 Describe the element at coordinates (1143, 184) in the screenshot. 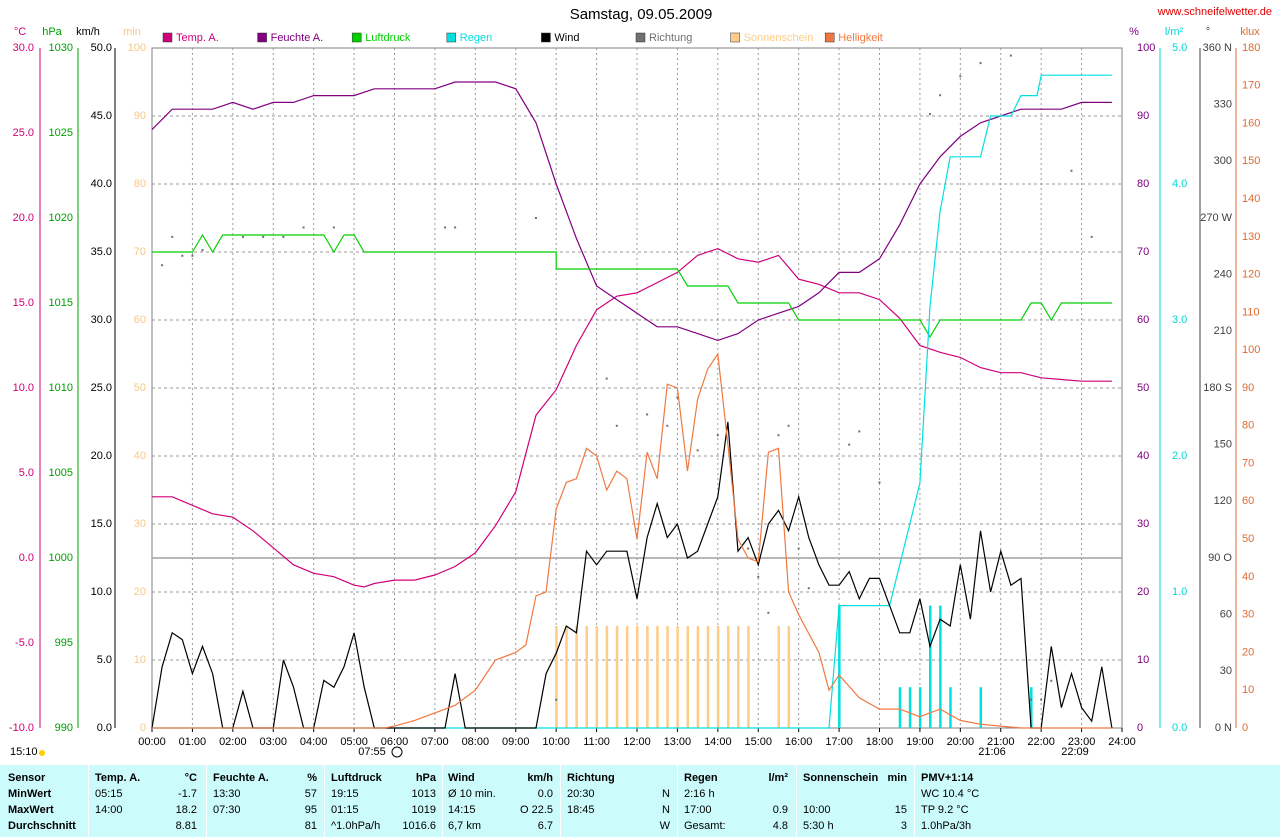

I see `y-tick-label: 80` at that location.